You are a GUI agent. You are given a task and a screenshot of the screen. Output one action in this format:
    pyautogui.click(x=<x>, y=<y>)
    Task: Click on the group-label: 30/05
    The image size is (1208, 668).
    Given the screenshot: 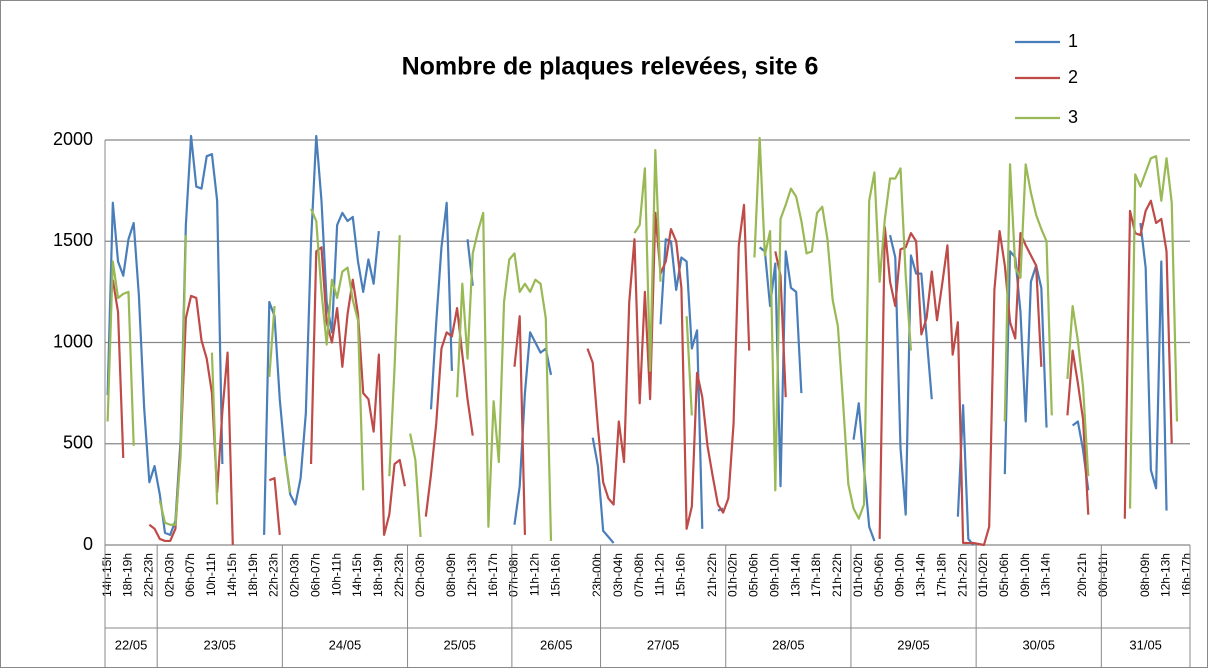 What is the action you would take?
    pyautogui.click(x=1038, y=644)
    